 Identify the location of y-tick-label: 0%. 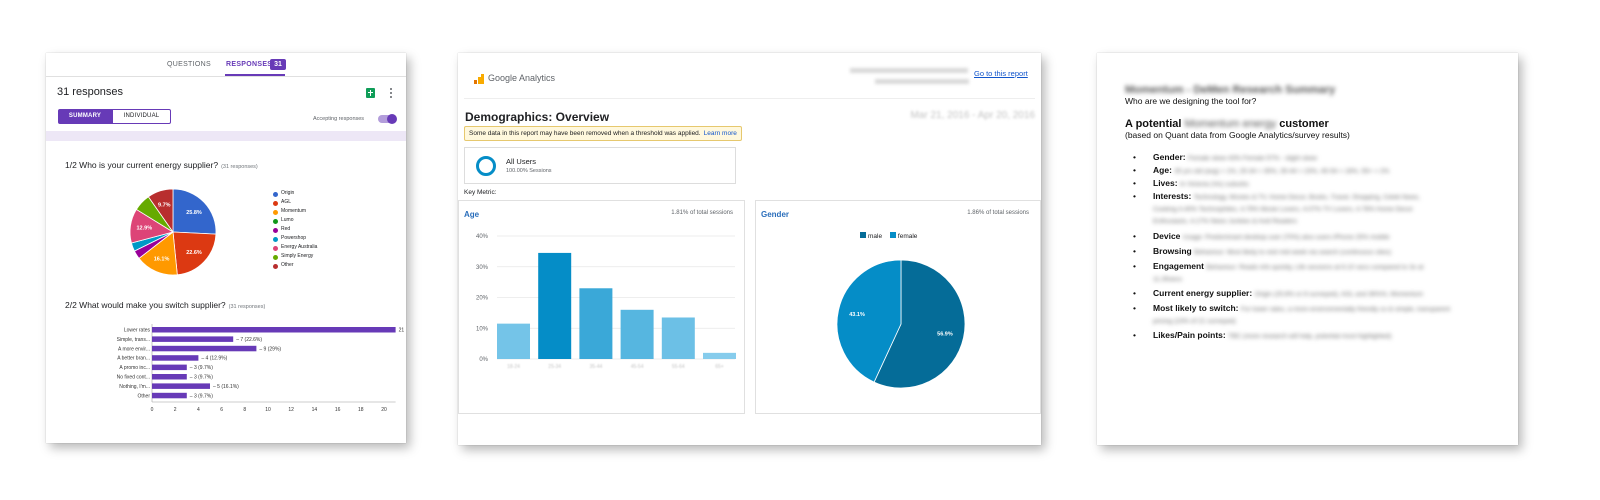
(483, 360).